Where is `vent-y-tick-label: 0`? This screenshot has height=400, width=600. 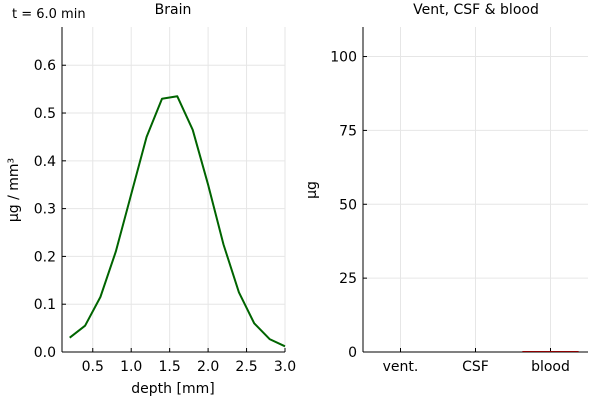 vent-y-tick-label: 0 is located at coordinates (352, 353).